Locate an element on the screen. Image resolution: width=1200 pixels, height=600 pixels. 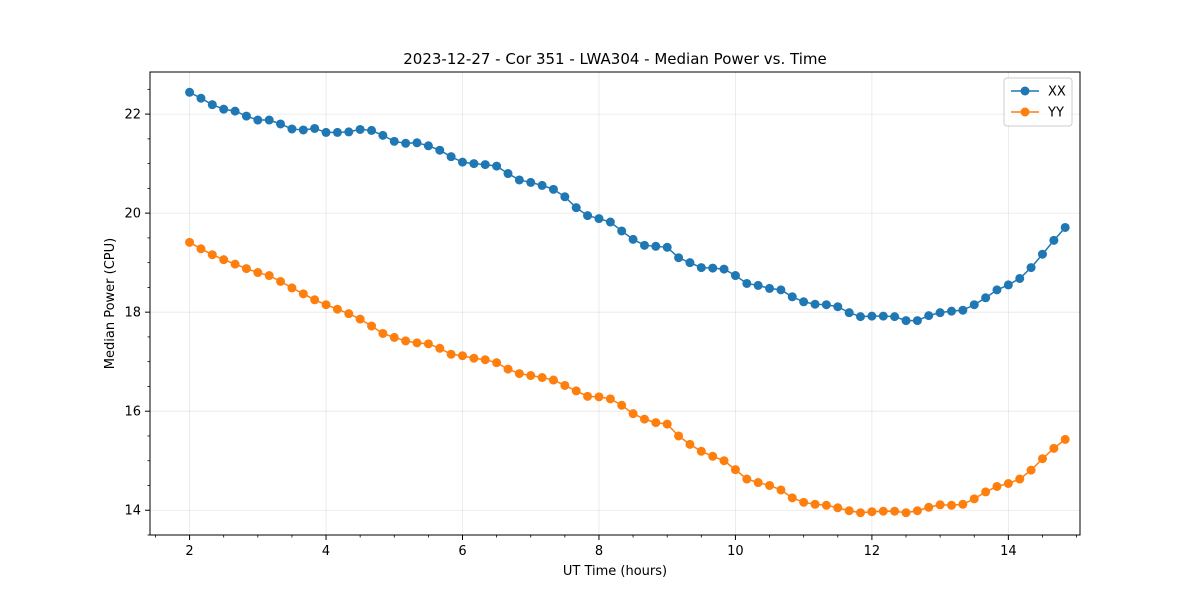
y-axis-label: Median Power (CPU) is located at coordinates (110, 303).